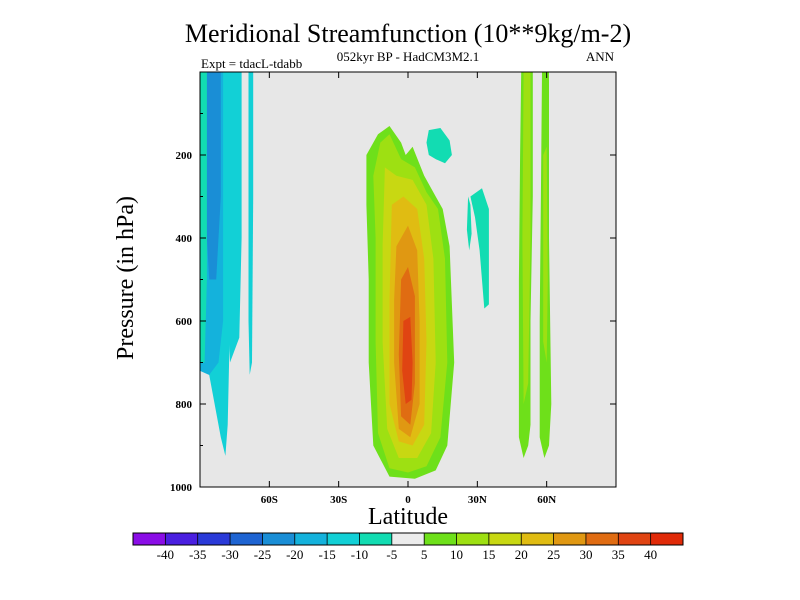 The width and height of the screenshot is (800, 600). I want to click on colorbar-label: -40, so click(165, 554).